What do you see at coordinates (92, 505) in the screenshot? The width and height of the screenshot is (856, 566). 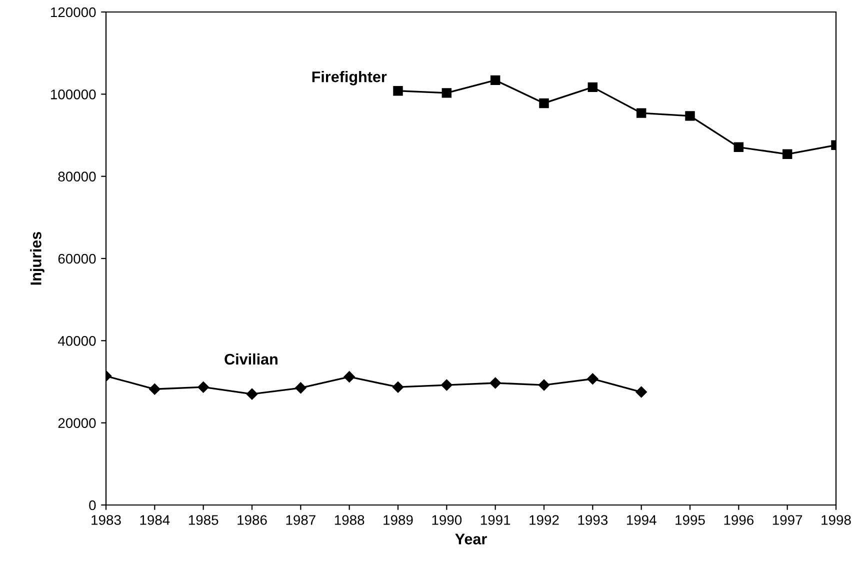 I see `y-tick-label: 0` at bounding box center [92, 505].